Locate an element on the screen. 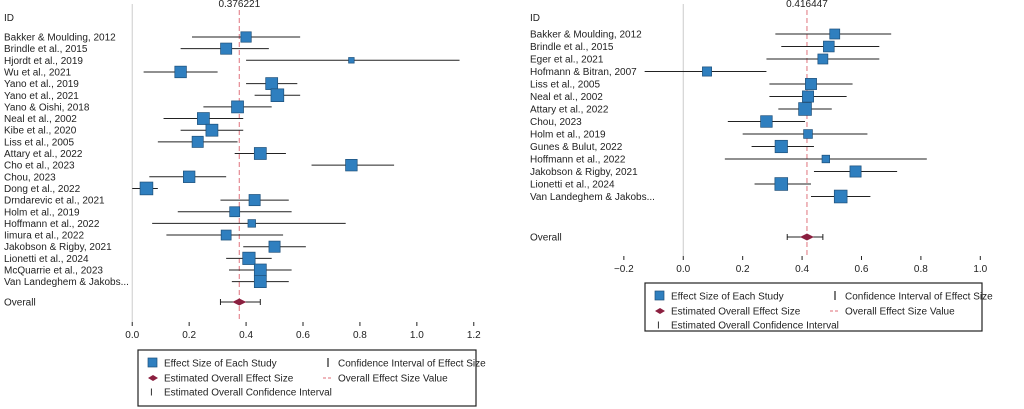 Image resolution: width=1024 pixels, height=409 pixels. study-label: Gunes & Bulut, 2022 is located at coordinates (576, 147).